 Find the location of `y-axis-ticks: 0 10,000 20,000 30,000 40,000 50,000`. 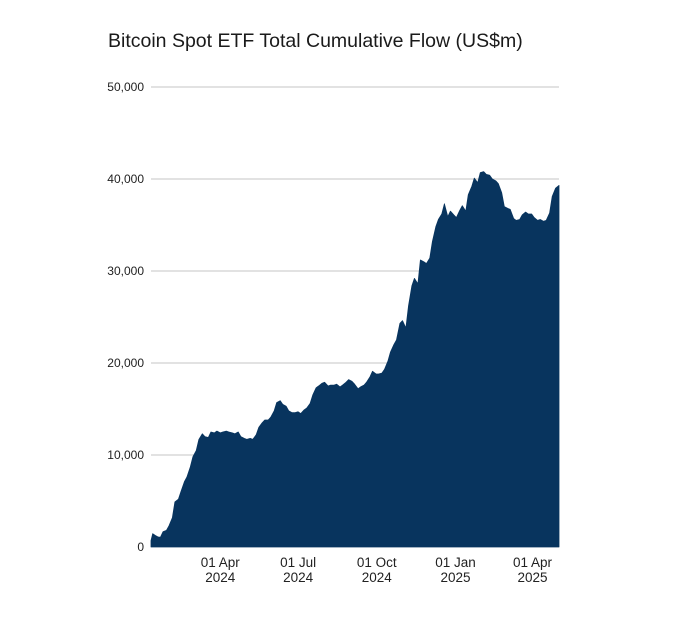

y-axis-ticks: 0 10,000 20,000 30,000 40,000 50,000 is located at coordinates (125, 317).